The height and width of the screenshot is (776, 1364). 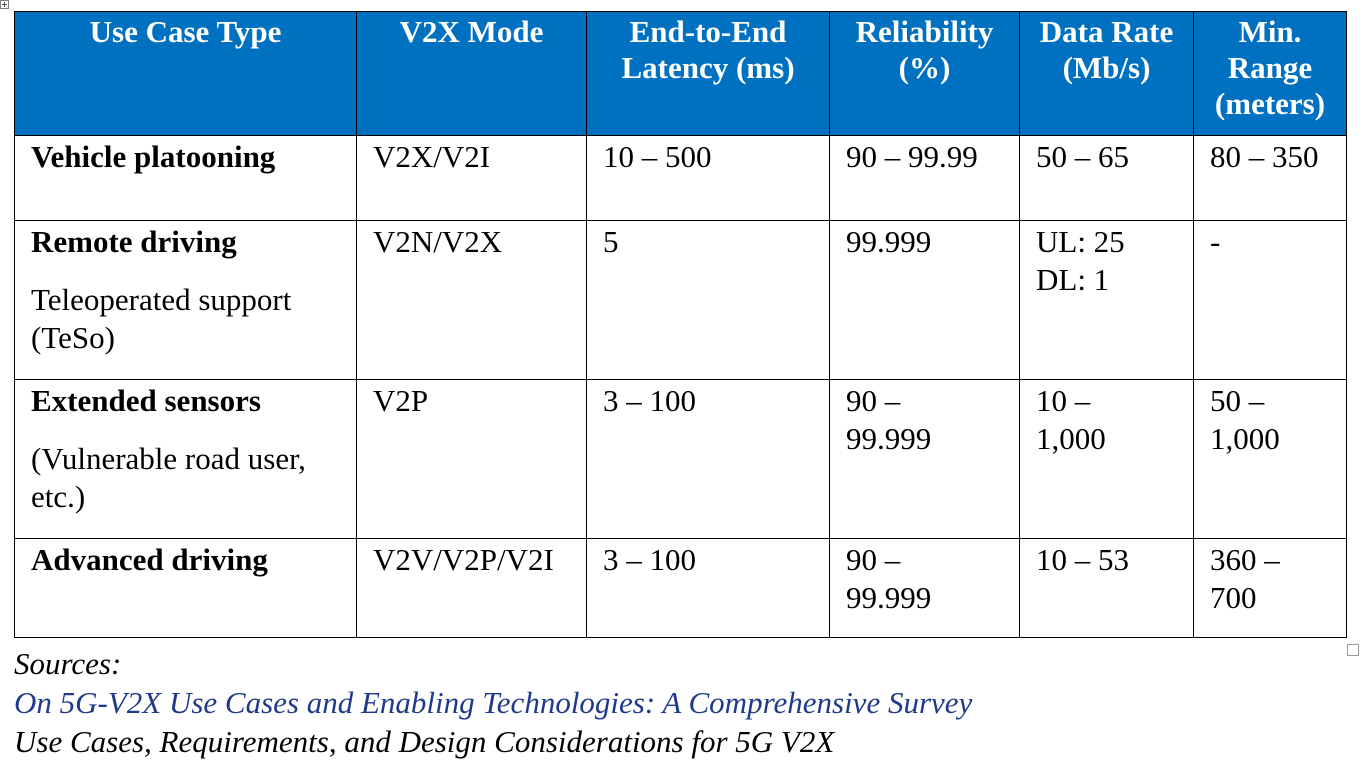 What do you see at coordinates (161, 318) in the screenshot?
I see `use-case-subtitle: Teleoperated support (TeSo)` at bounding box center [161, 318].